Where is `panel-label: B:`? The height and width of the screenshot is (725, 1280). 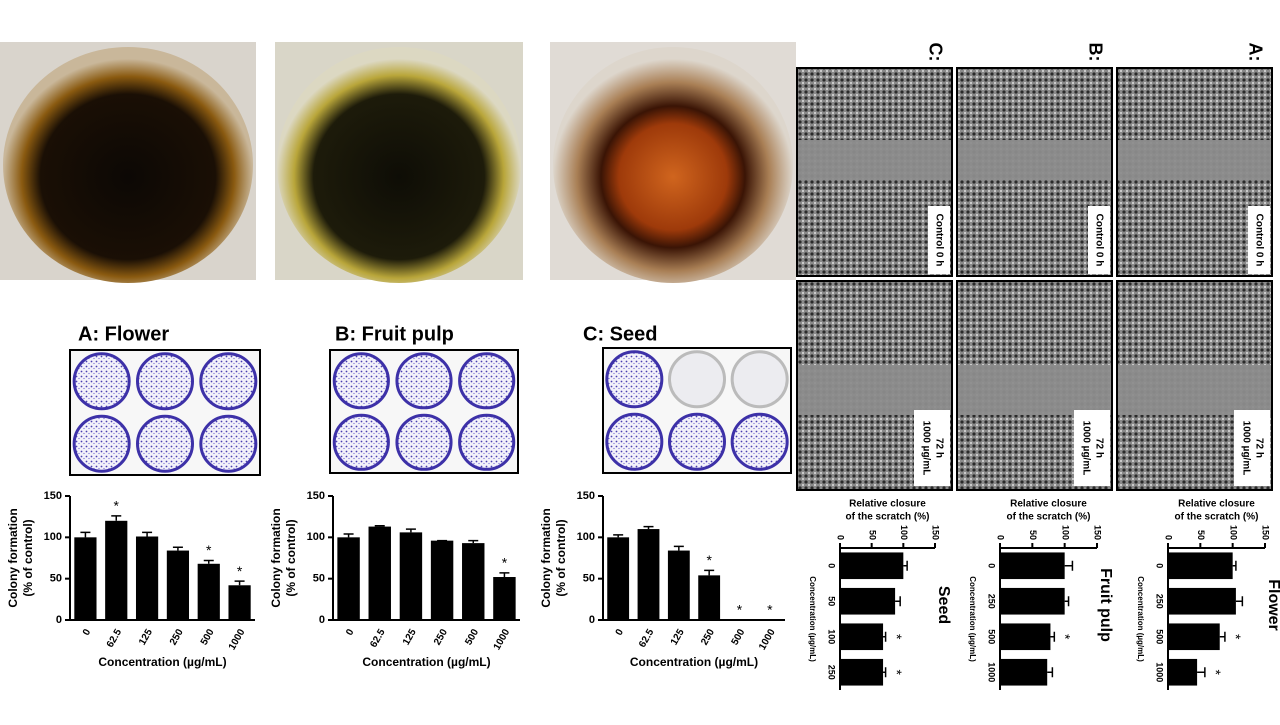
panel-label: B: is located at coordinates (1095, 52).